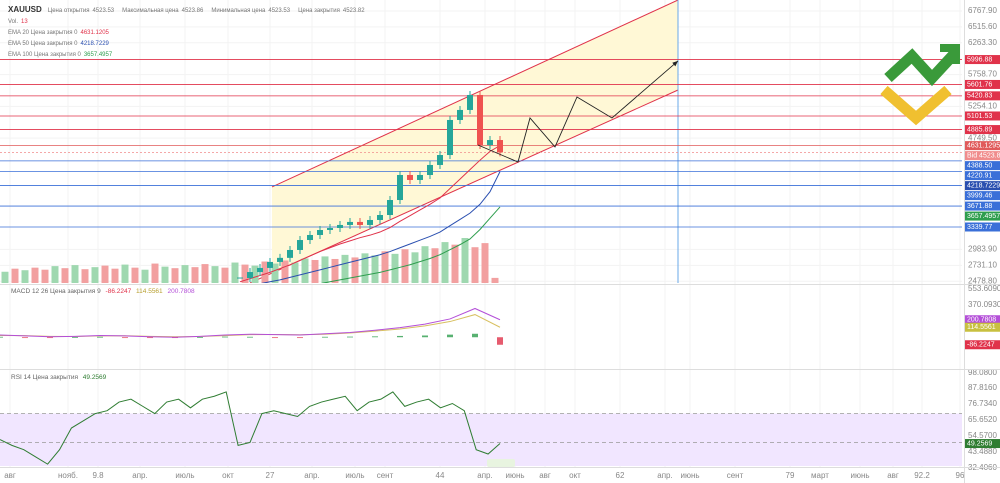  What do you see at coordinates (192, 11) in the screenshot?
I see `field-value: 4523.86` at bounding box center [192, 11].